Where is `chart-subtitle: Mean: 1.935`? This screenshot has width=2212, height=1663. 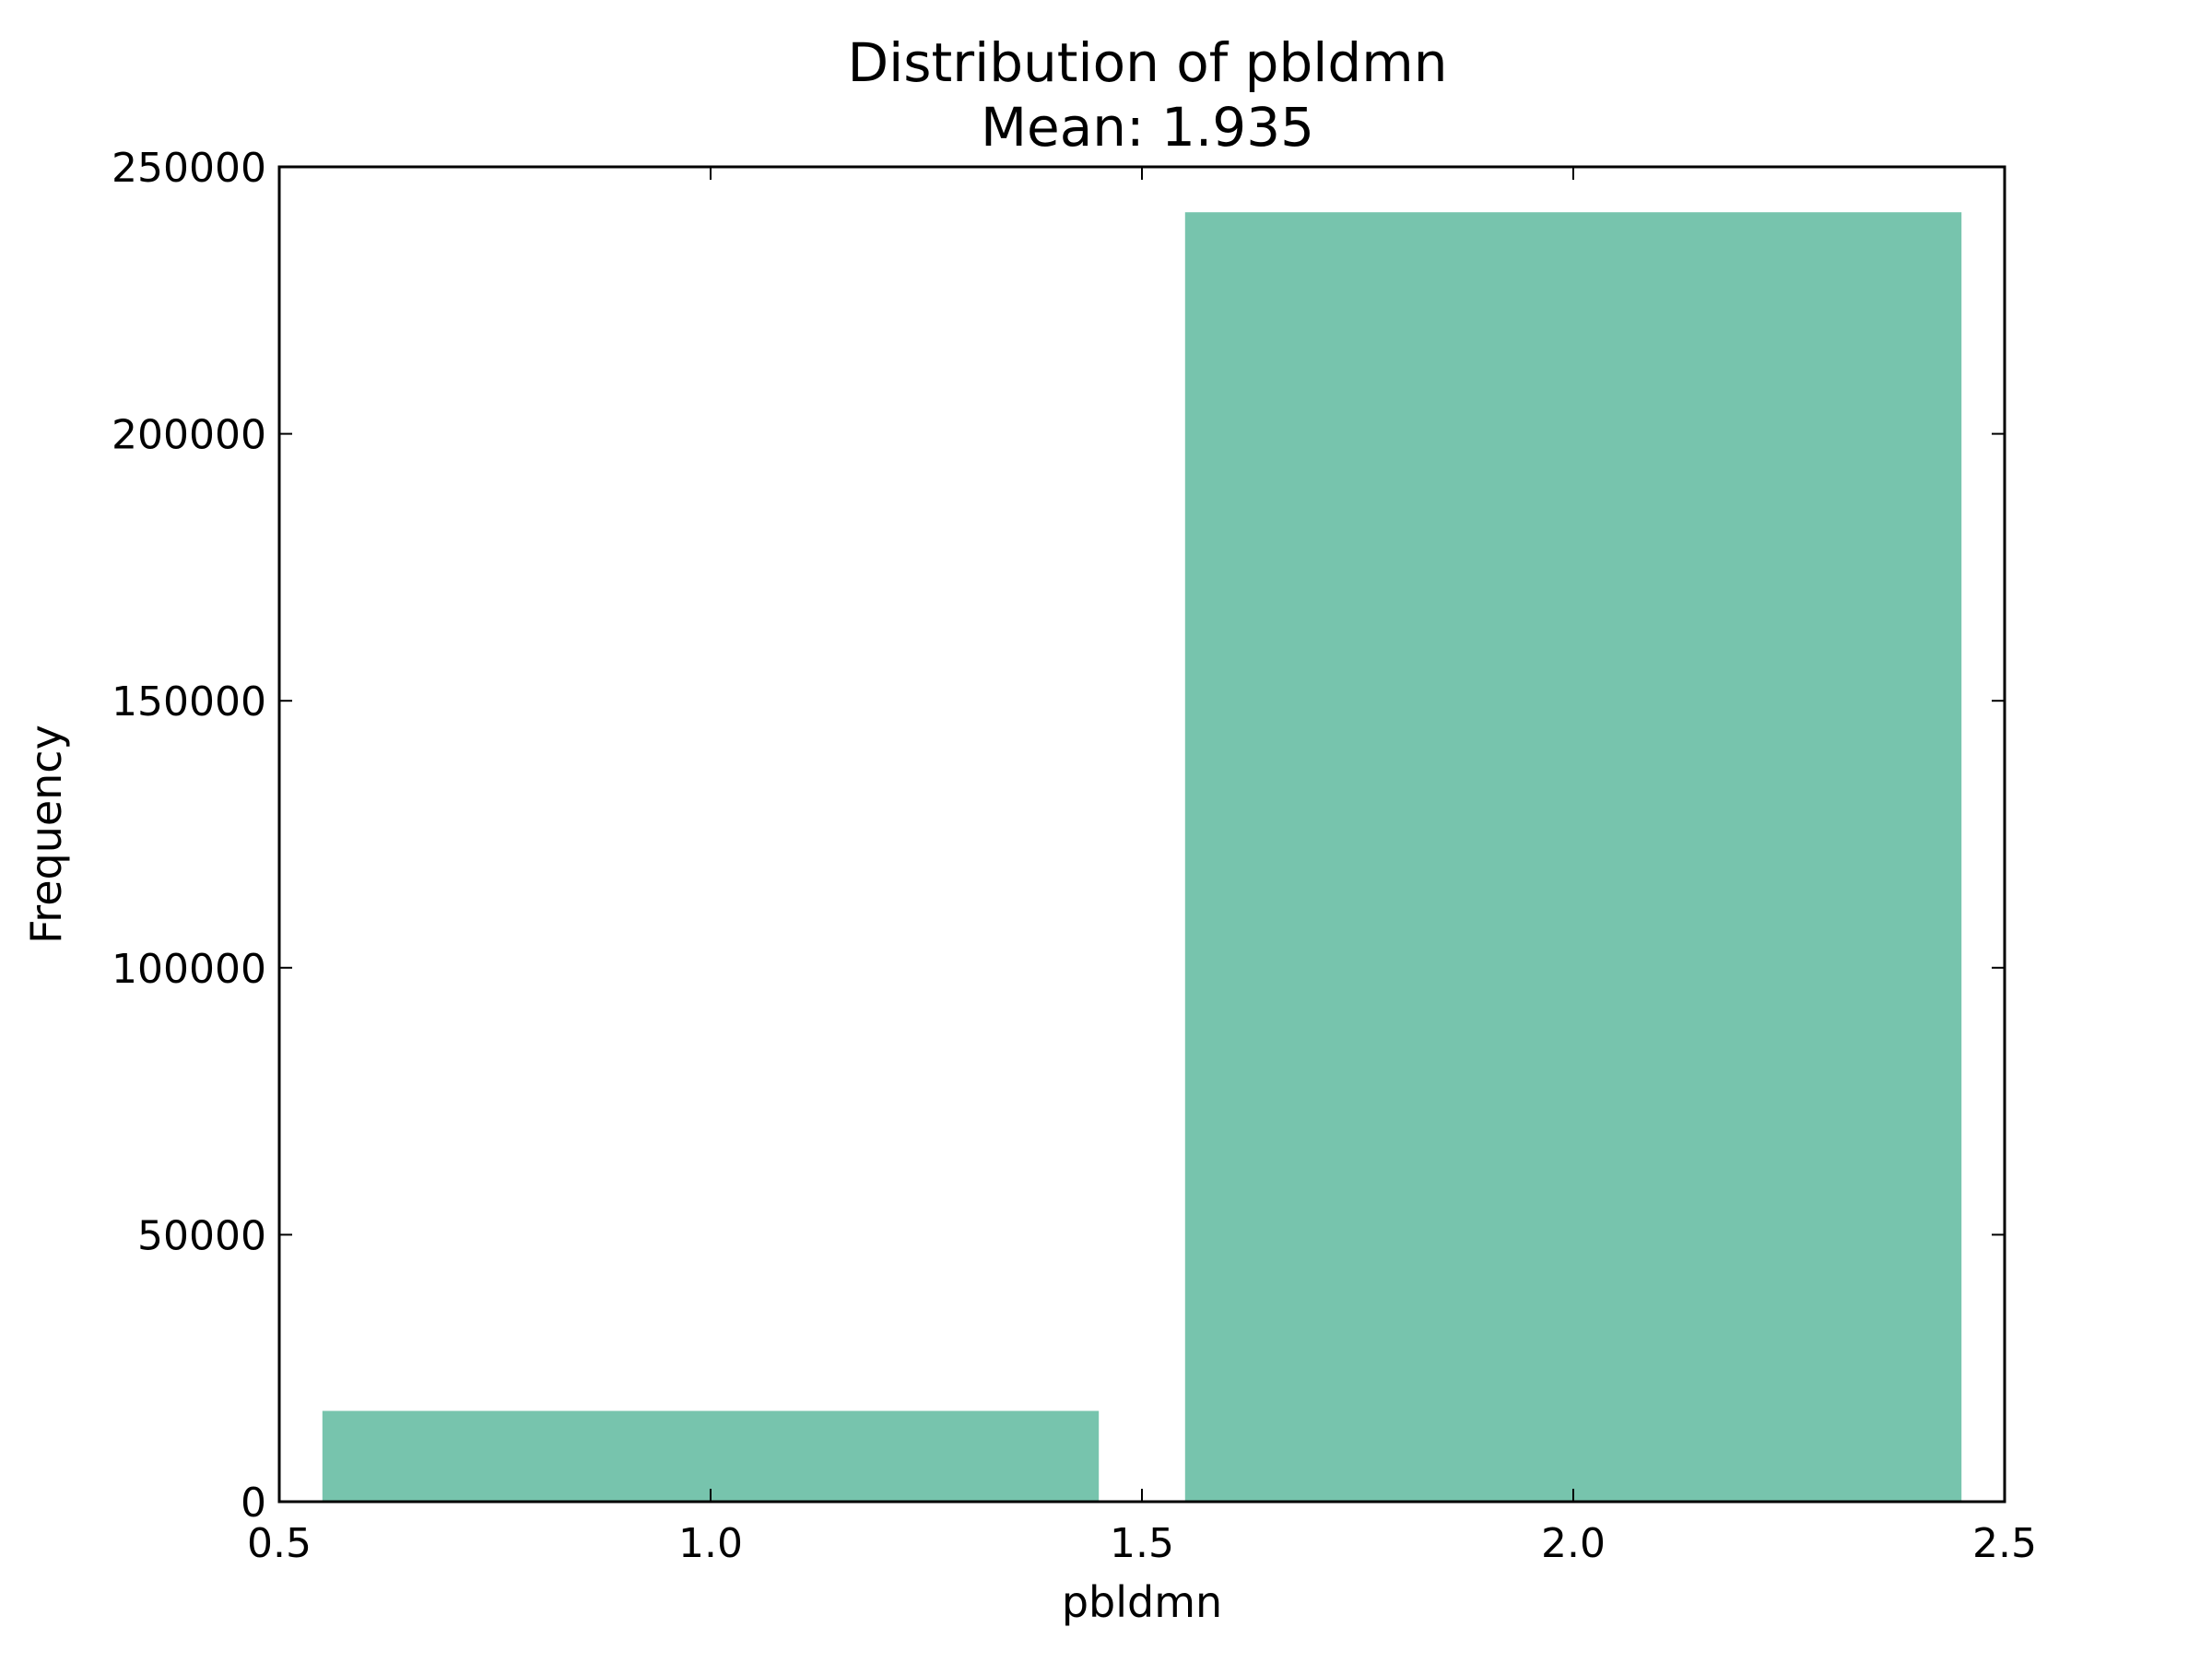
chart-subtitle: Mean: 1.935 is located at coordinates (1147, 128).